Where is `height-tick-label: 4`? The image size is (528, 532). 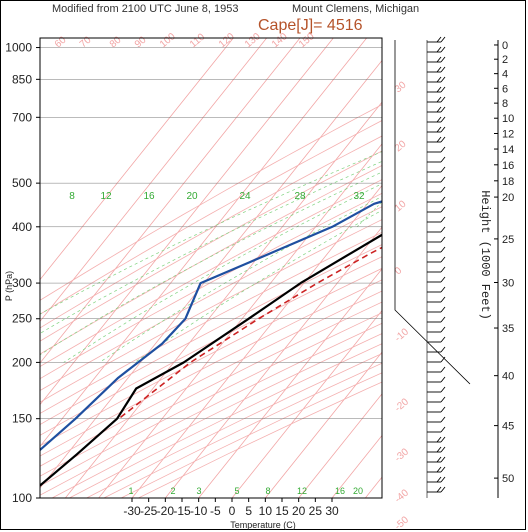
height-tick-label: 4 is located at coordinates (505, 75).